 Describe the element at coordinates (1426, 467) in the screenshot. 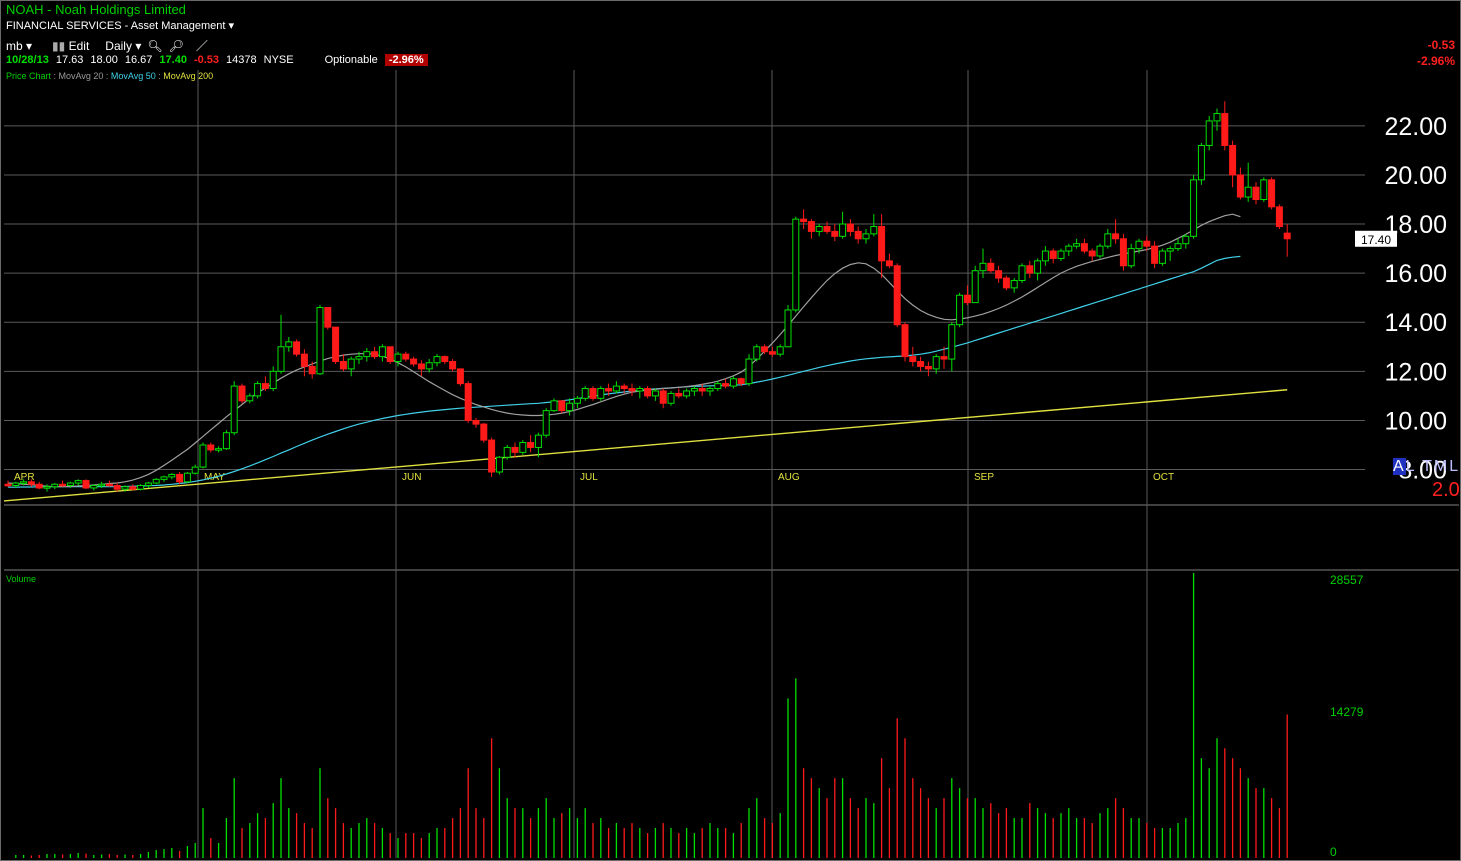

I see `altml-indicator: AL TML` at that location.